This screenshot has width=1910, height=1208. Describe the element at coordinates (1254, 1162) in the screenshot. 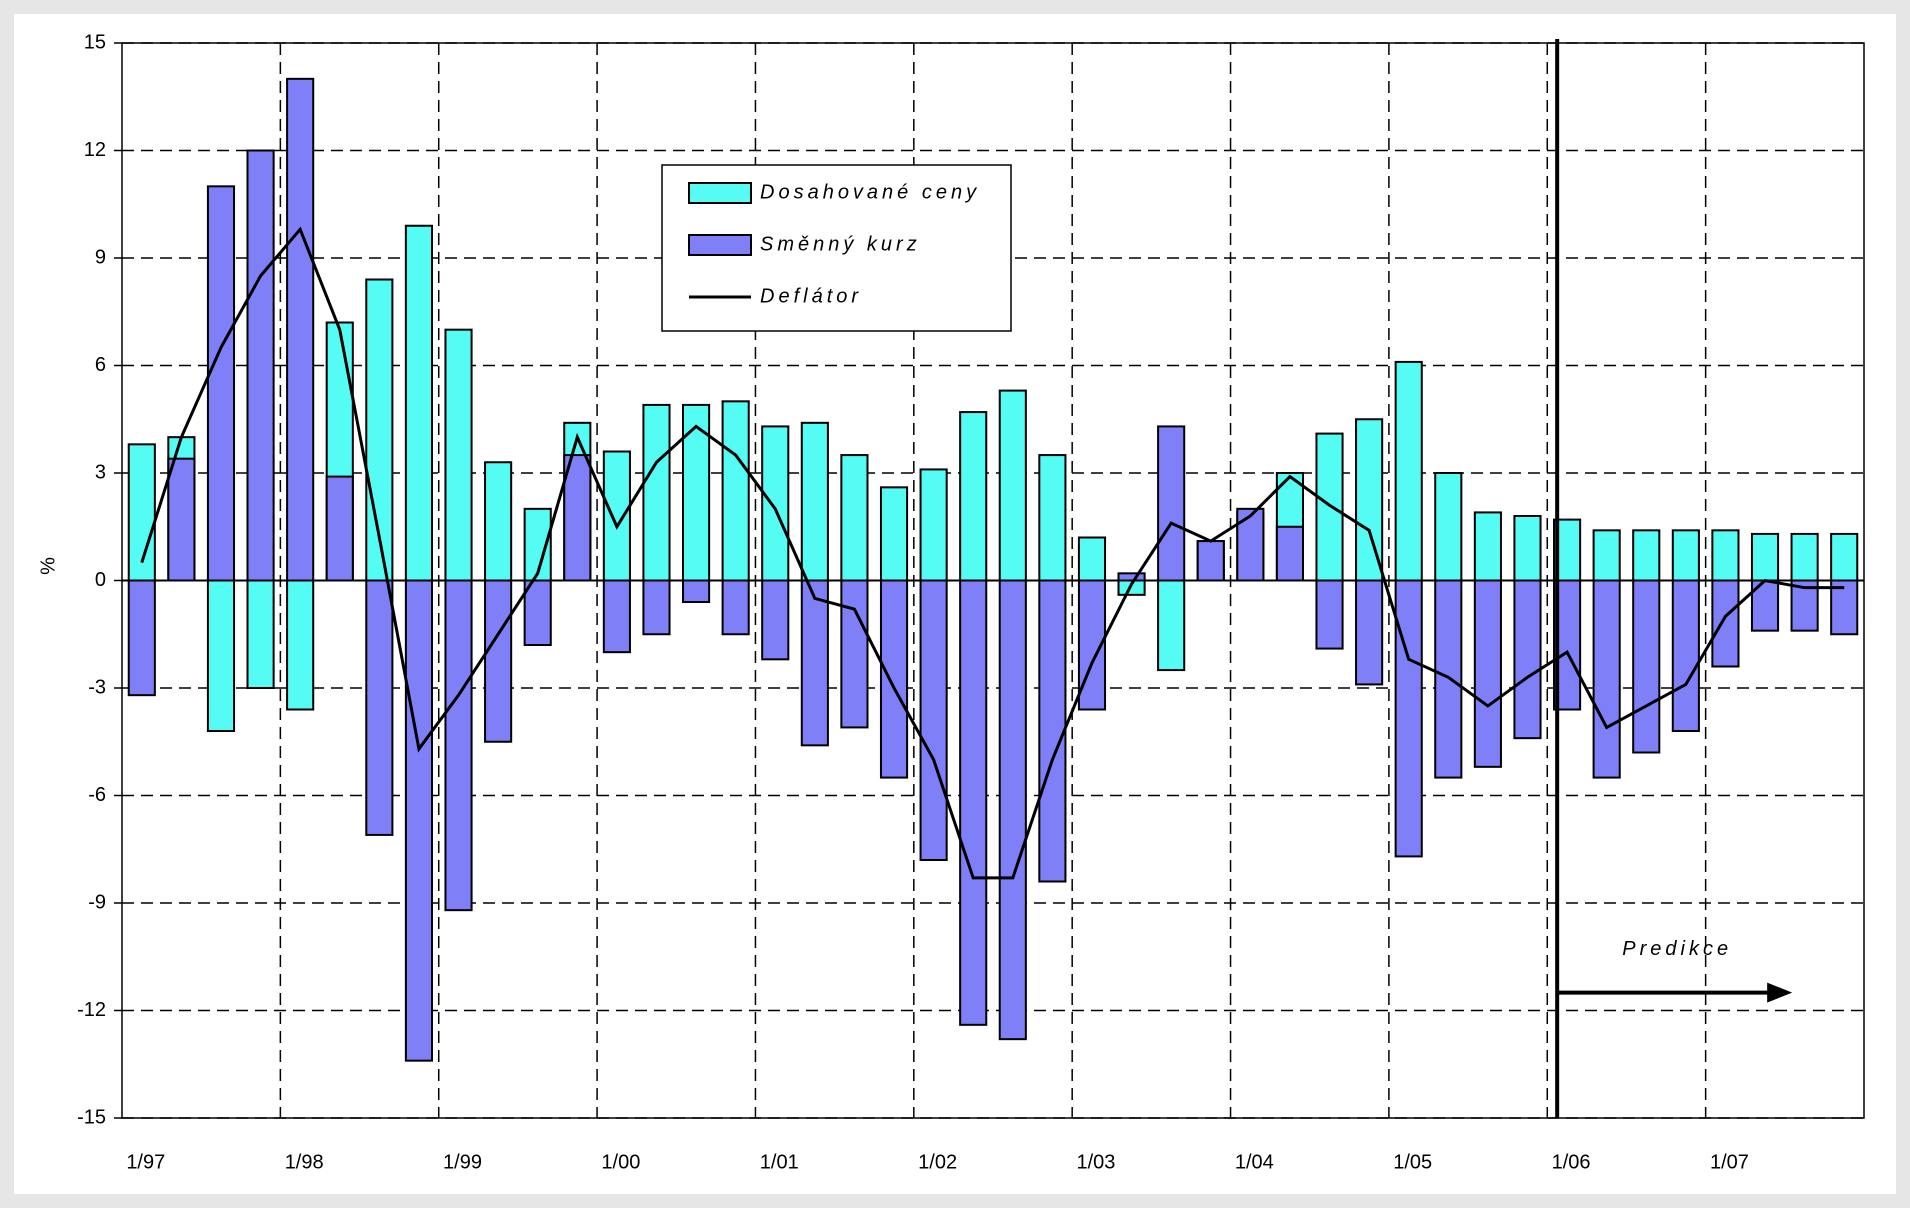

I see `x-tick-label: 1/04` at that location.